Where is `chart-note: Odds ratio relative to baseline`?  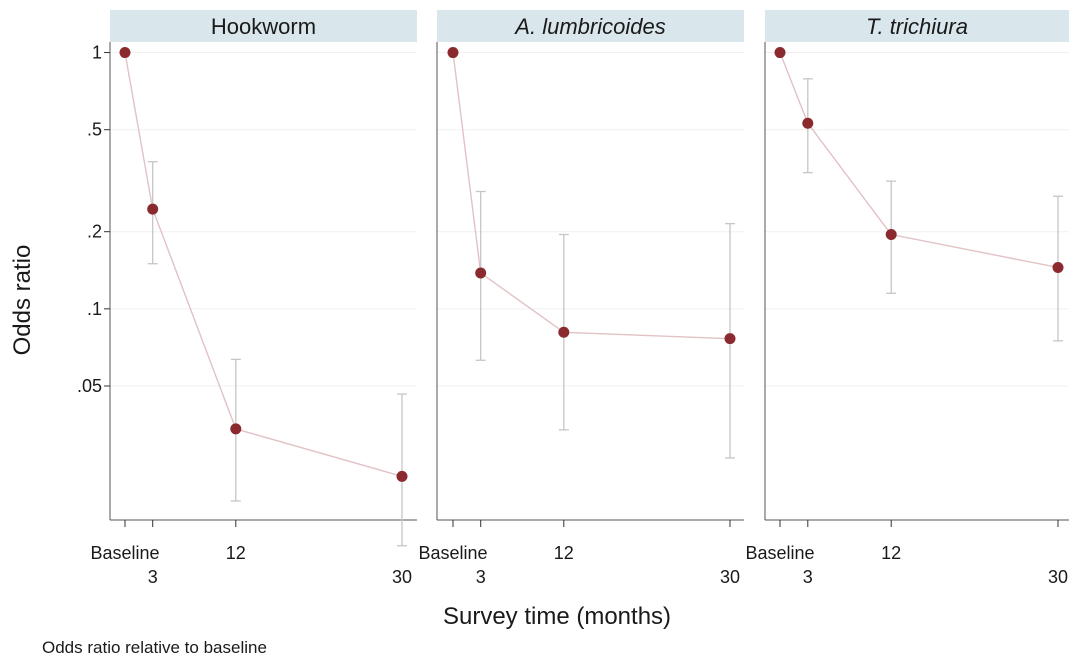 chart-note: Odds ratio relative to baseline is located at coordinates (154, 647).